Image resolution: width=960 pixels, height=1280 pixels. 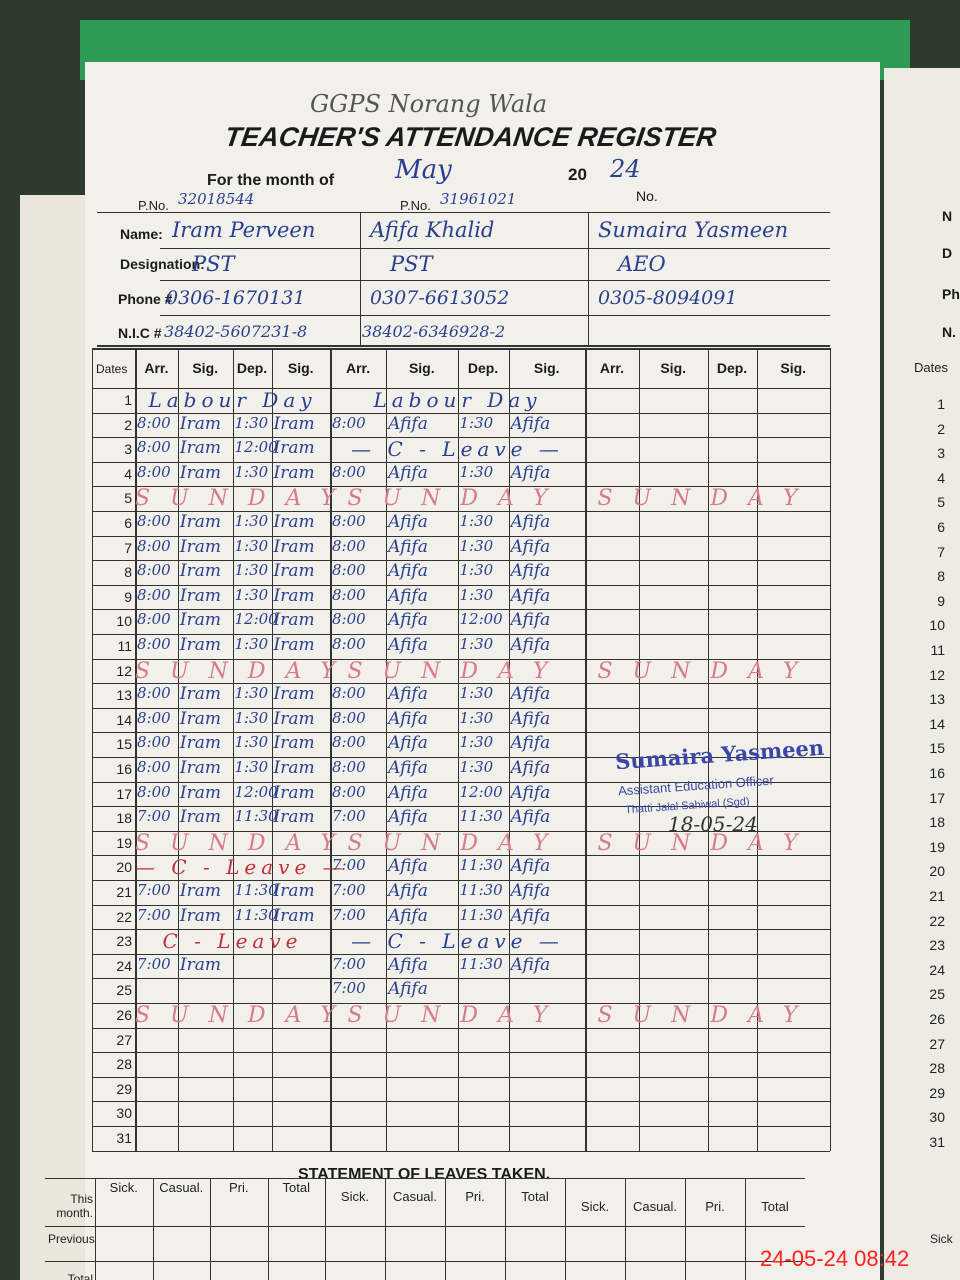 I want to click on leaves-column: Pri., so click(x=475, y=1197).